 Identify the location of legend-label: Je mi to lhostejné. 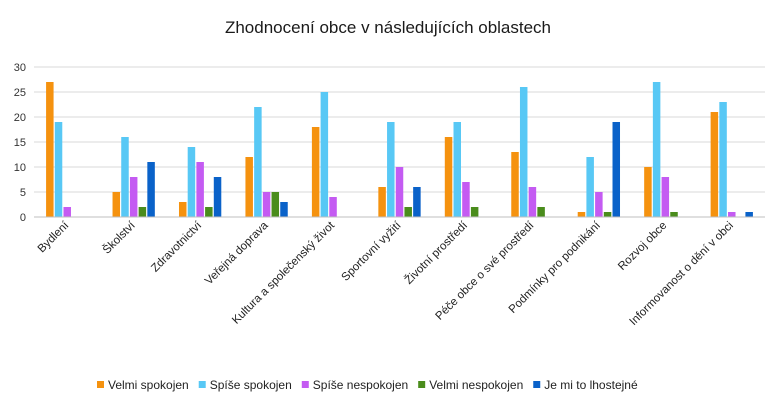
(591, 385).